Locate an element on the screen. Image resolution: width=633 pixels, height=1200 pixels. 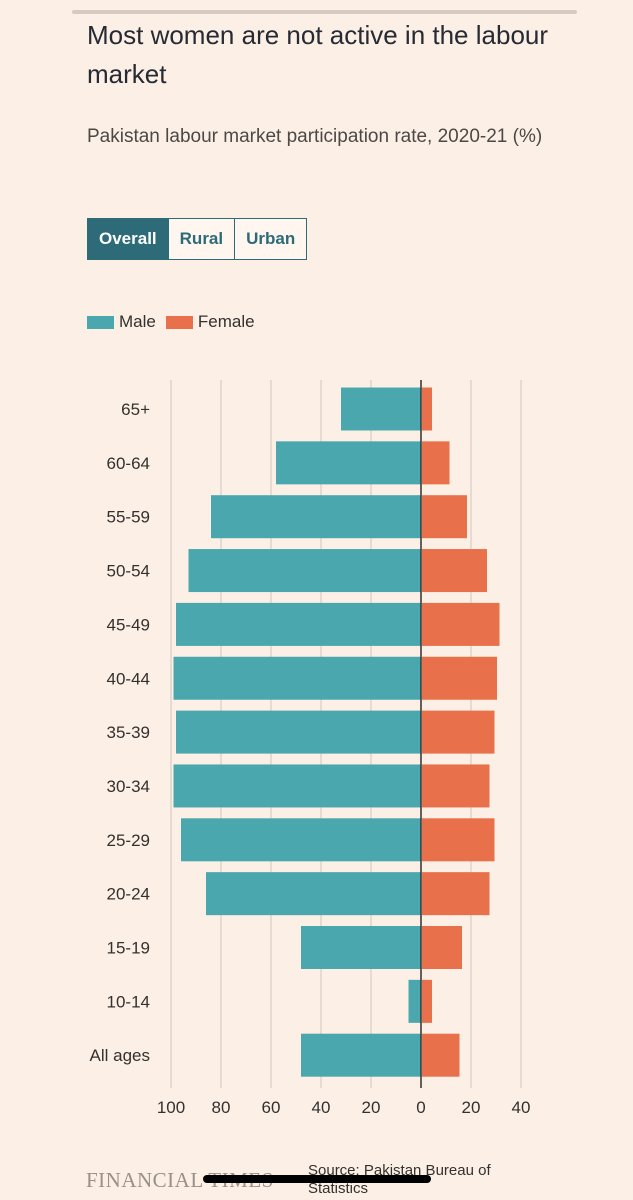
legend-item-female: Female is located at coordinates (210, 322).